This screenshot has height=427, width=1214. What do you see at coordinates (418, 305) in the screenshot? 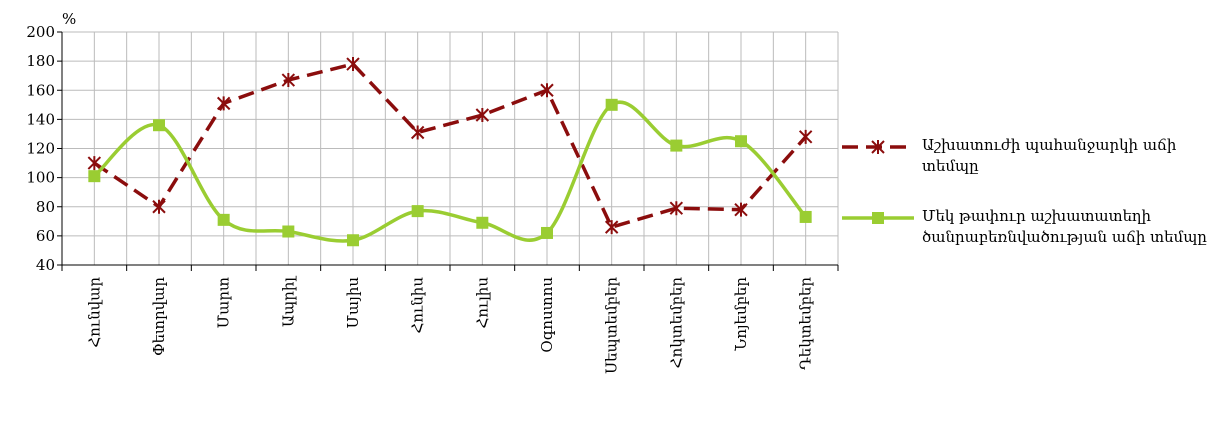
I see `x-tick-label: Հունիս` at bounding box center [418, 305].